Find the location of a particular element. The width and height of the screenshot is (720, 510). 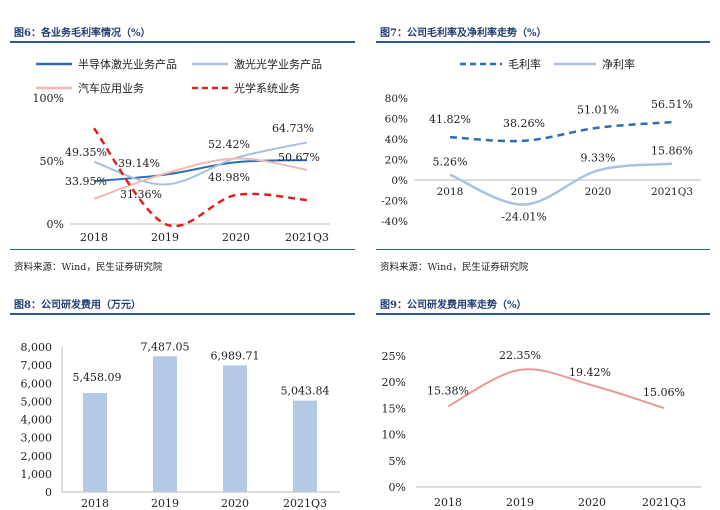

fig9-data-label: 22.35% is located at coordinates (520, 355).